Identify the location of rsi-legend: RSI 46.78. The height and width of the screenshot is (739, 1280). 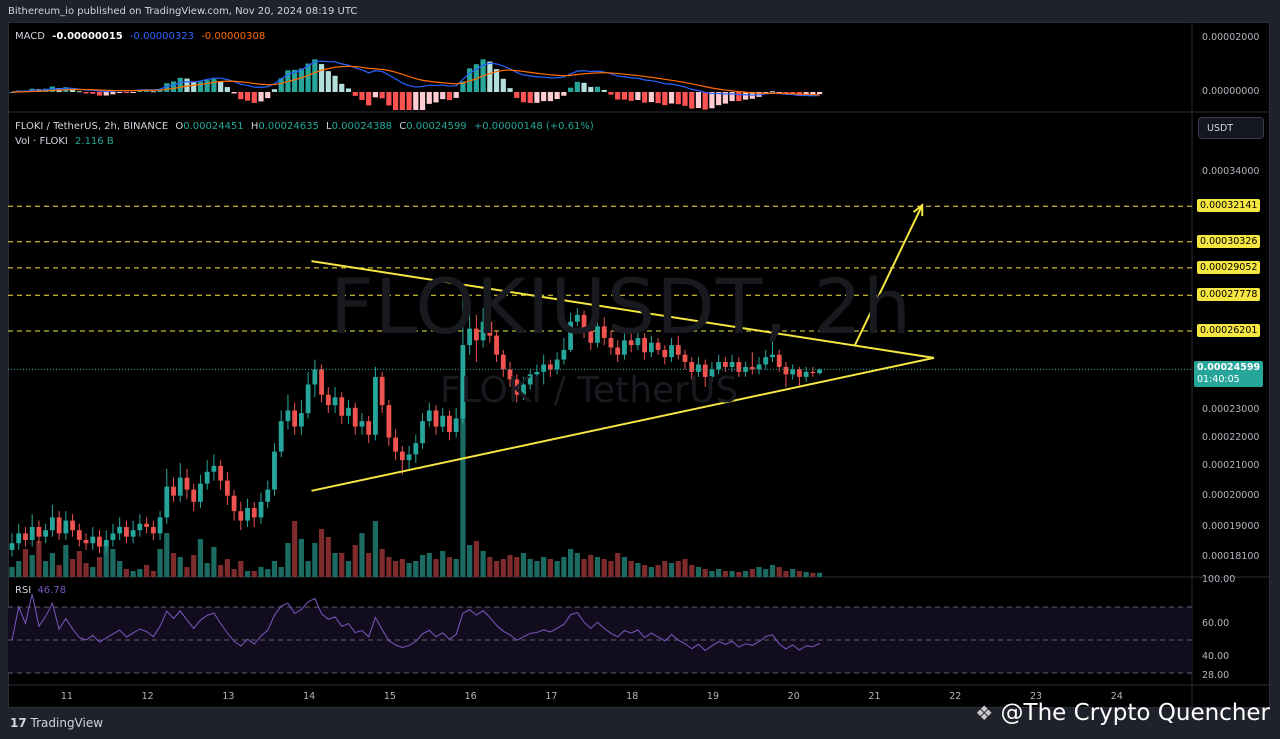
(40, 590).